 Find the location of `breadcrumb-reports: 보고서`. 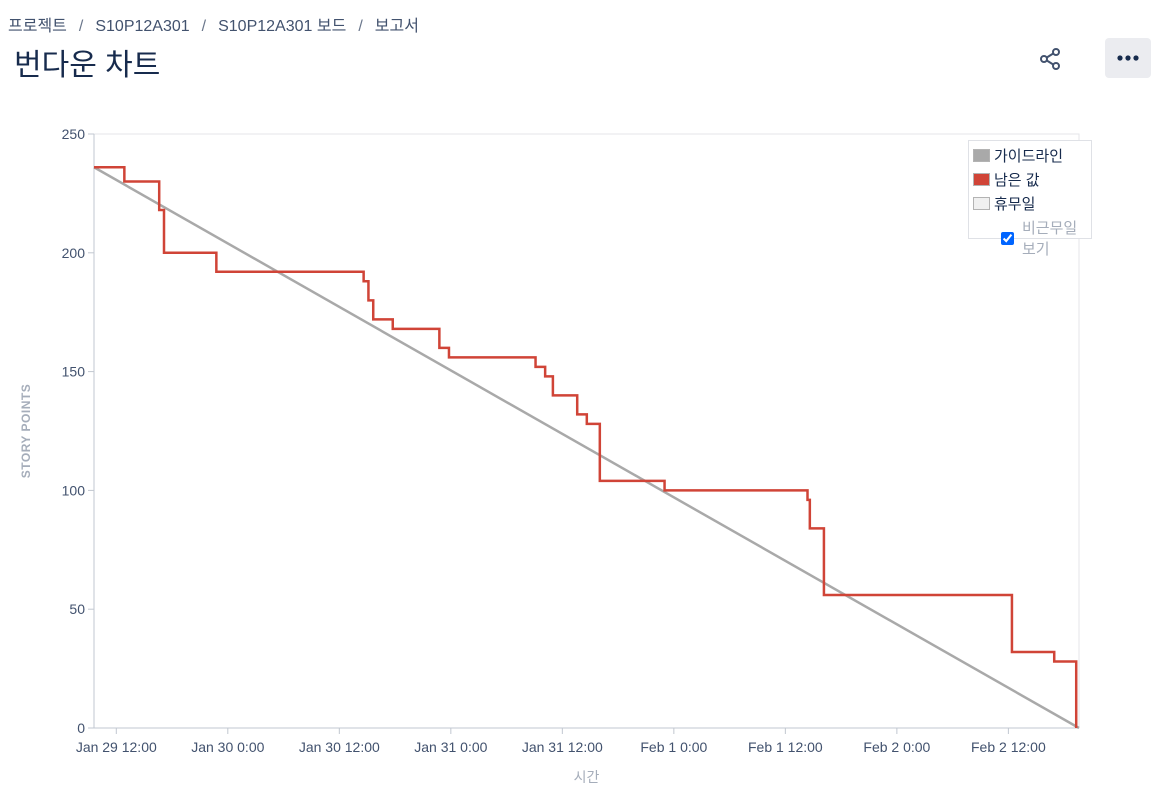

breadcrumb-reports: 보고서 is located at coordinates (396, 26).